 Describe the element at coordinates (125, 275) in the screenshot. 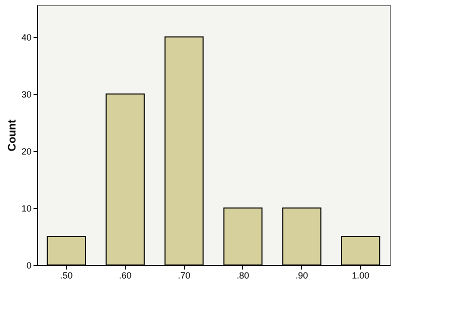

I see `x-tick-label: .60` at that location.